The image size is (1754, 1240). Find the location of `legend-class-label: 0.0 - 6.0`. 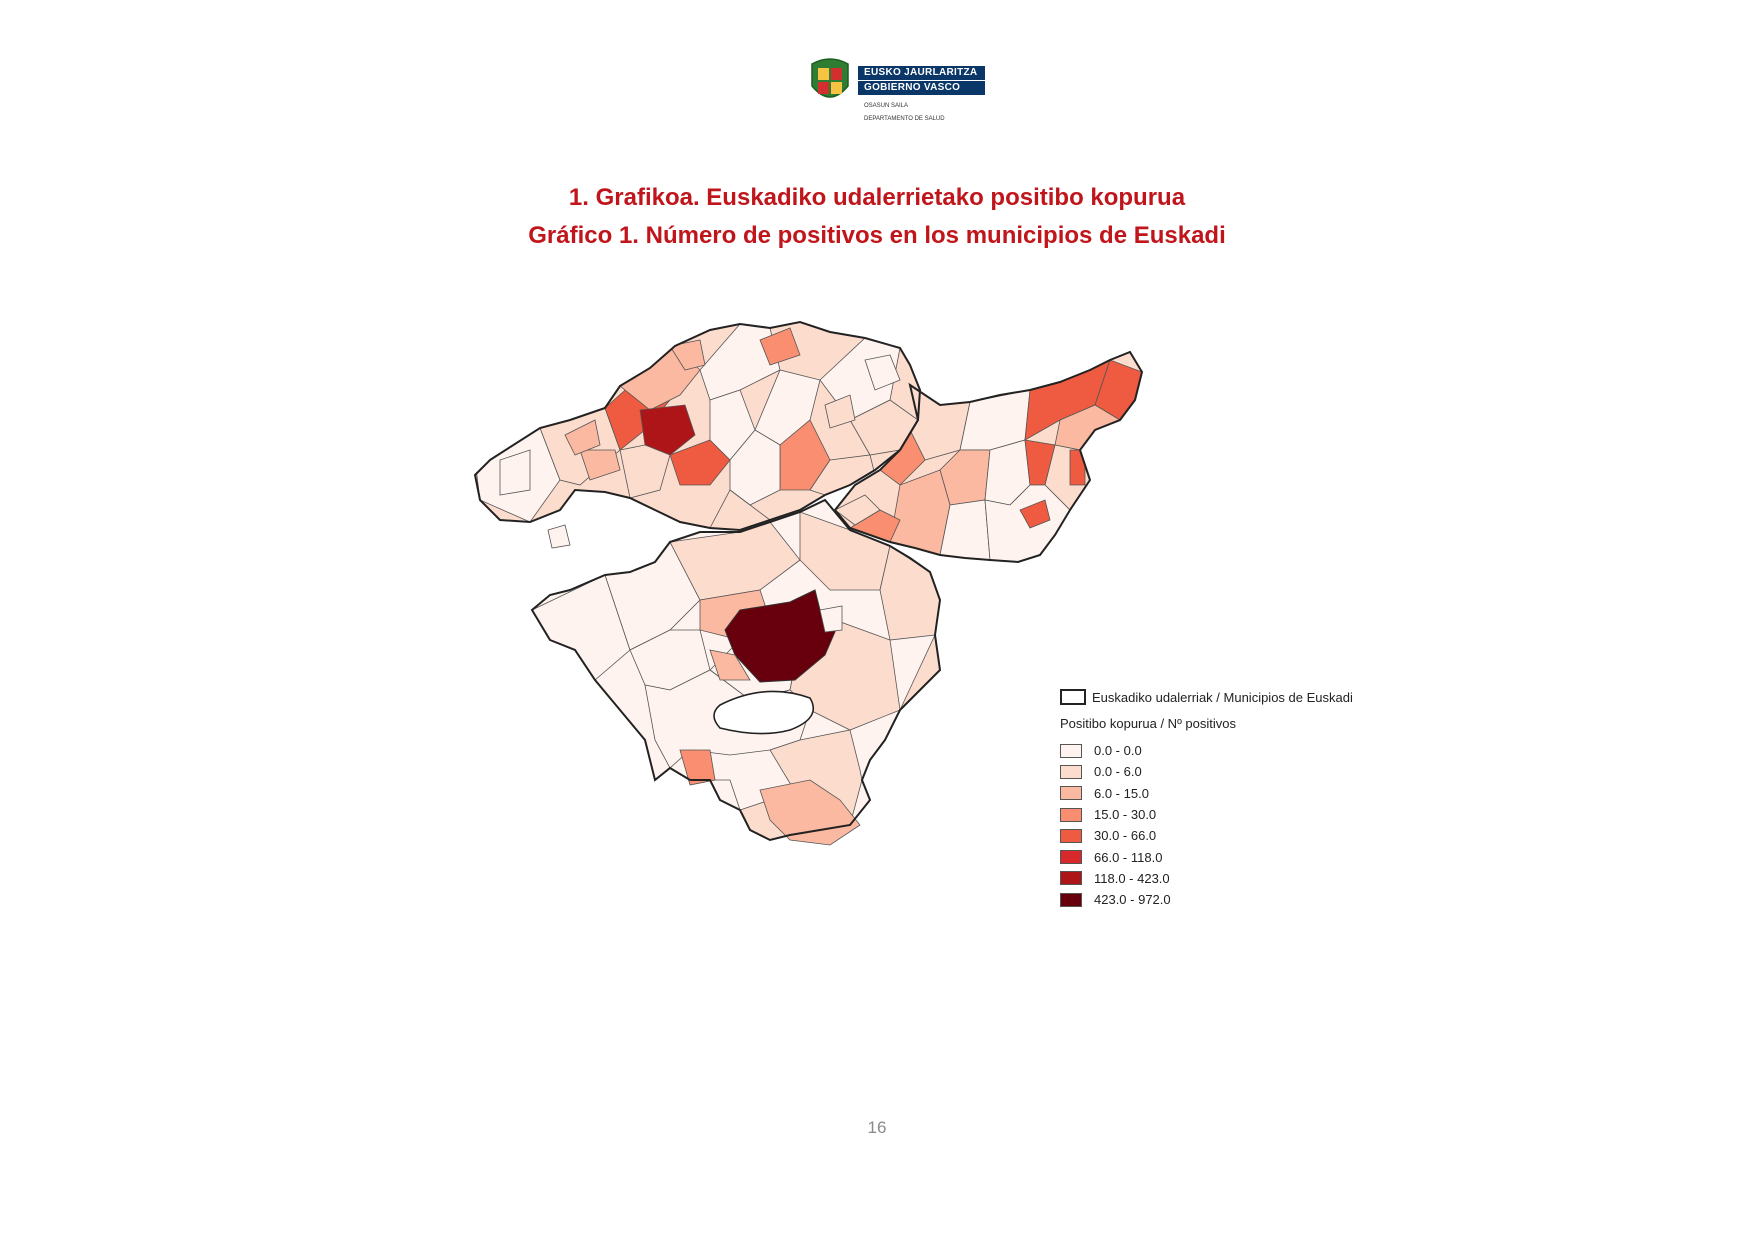

legend-class-label: 0.0 - 6.0 is located at coordinates (1118, 772).